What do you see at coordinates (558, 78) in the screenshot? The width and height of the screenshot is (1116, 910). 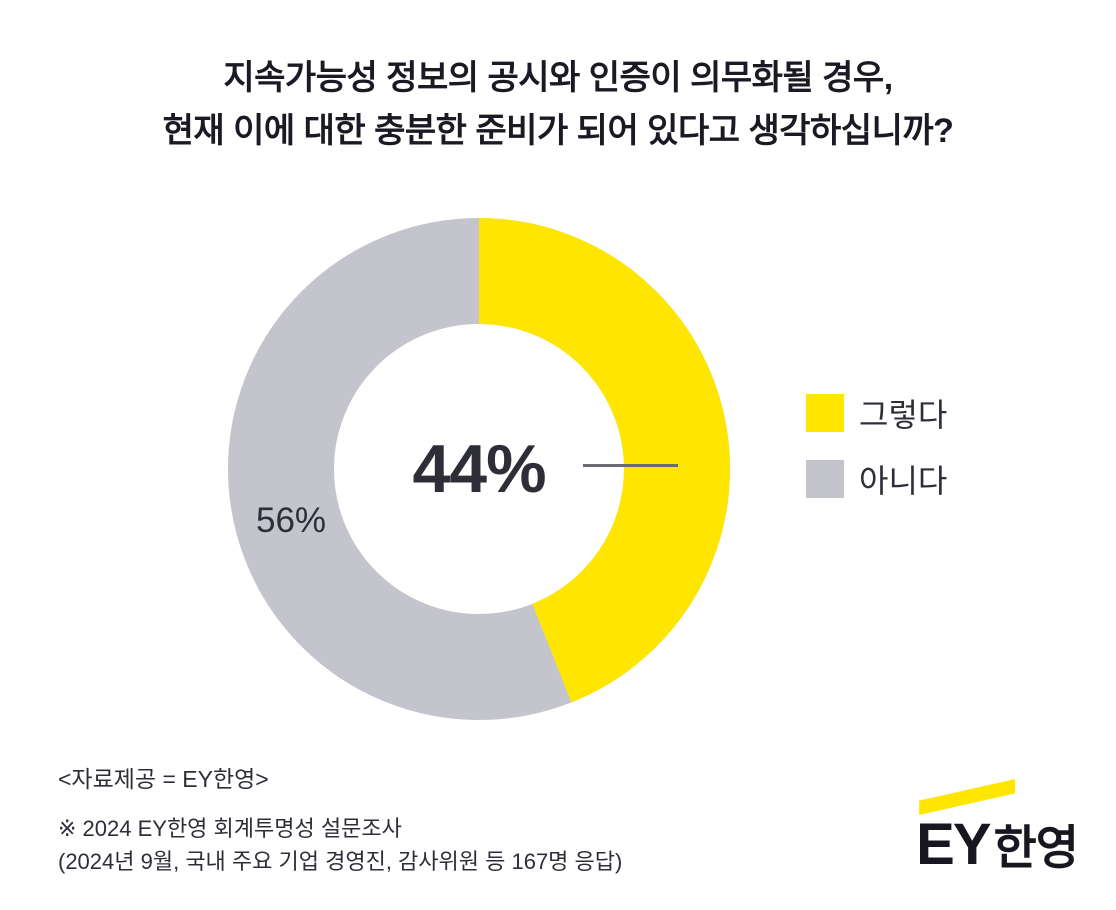 I see `title-line-1: 지속가능성 정보의 공시와 인증이 의무화될 경우,` at bounding box center [558, 78].